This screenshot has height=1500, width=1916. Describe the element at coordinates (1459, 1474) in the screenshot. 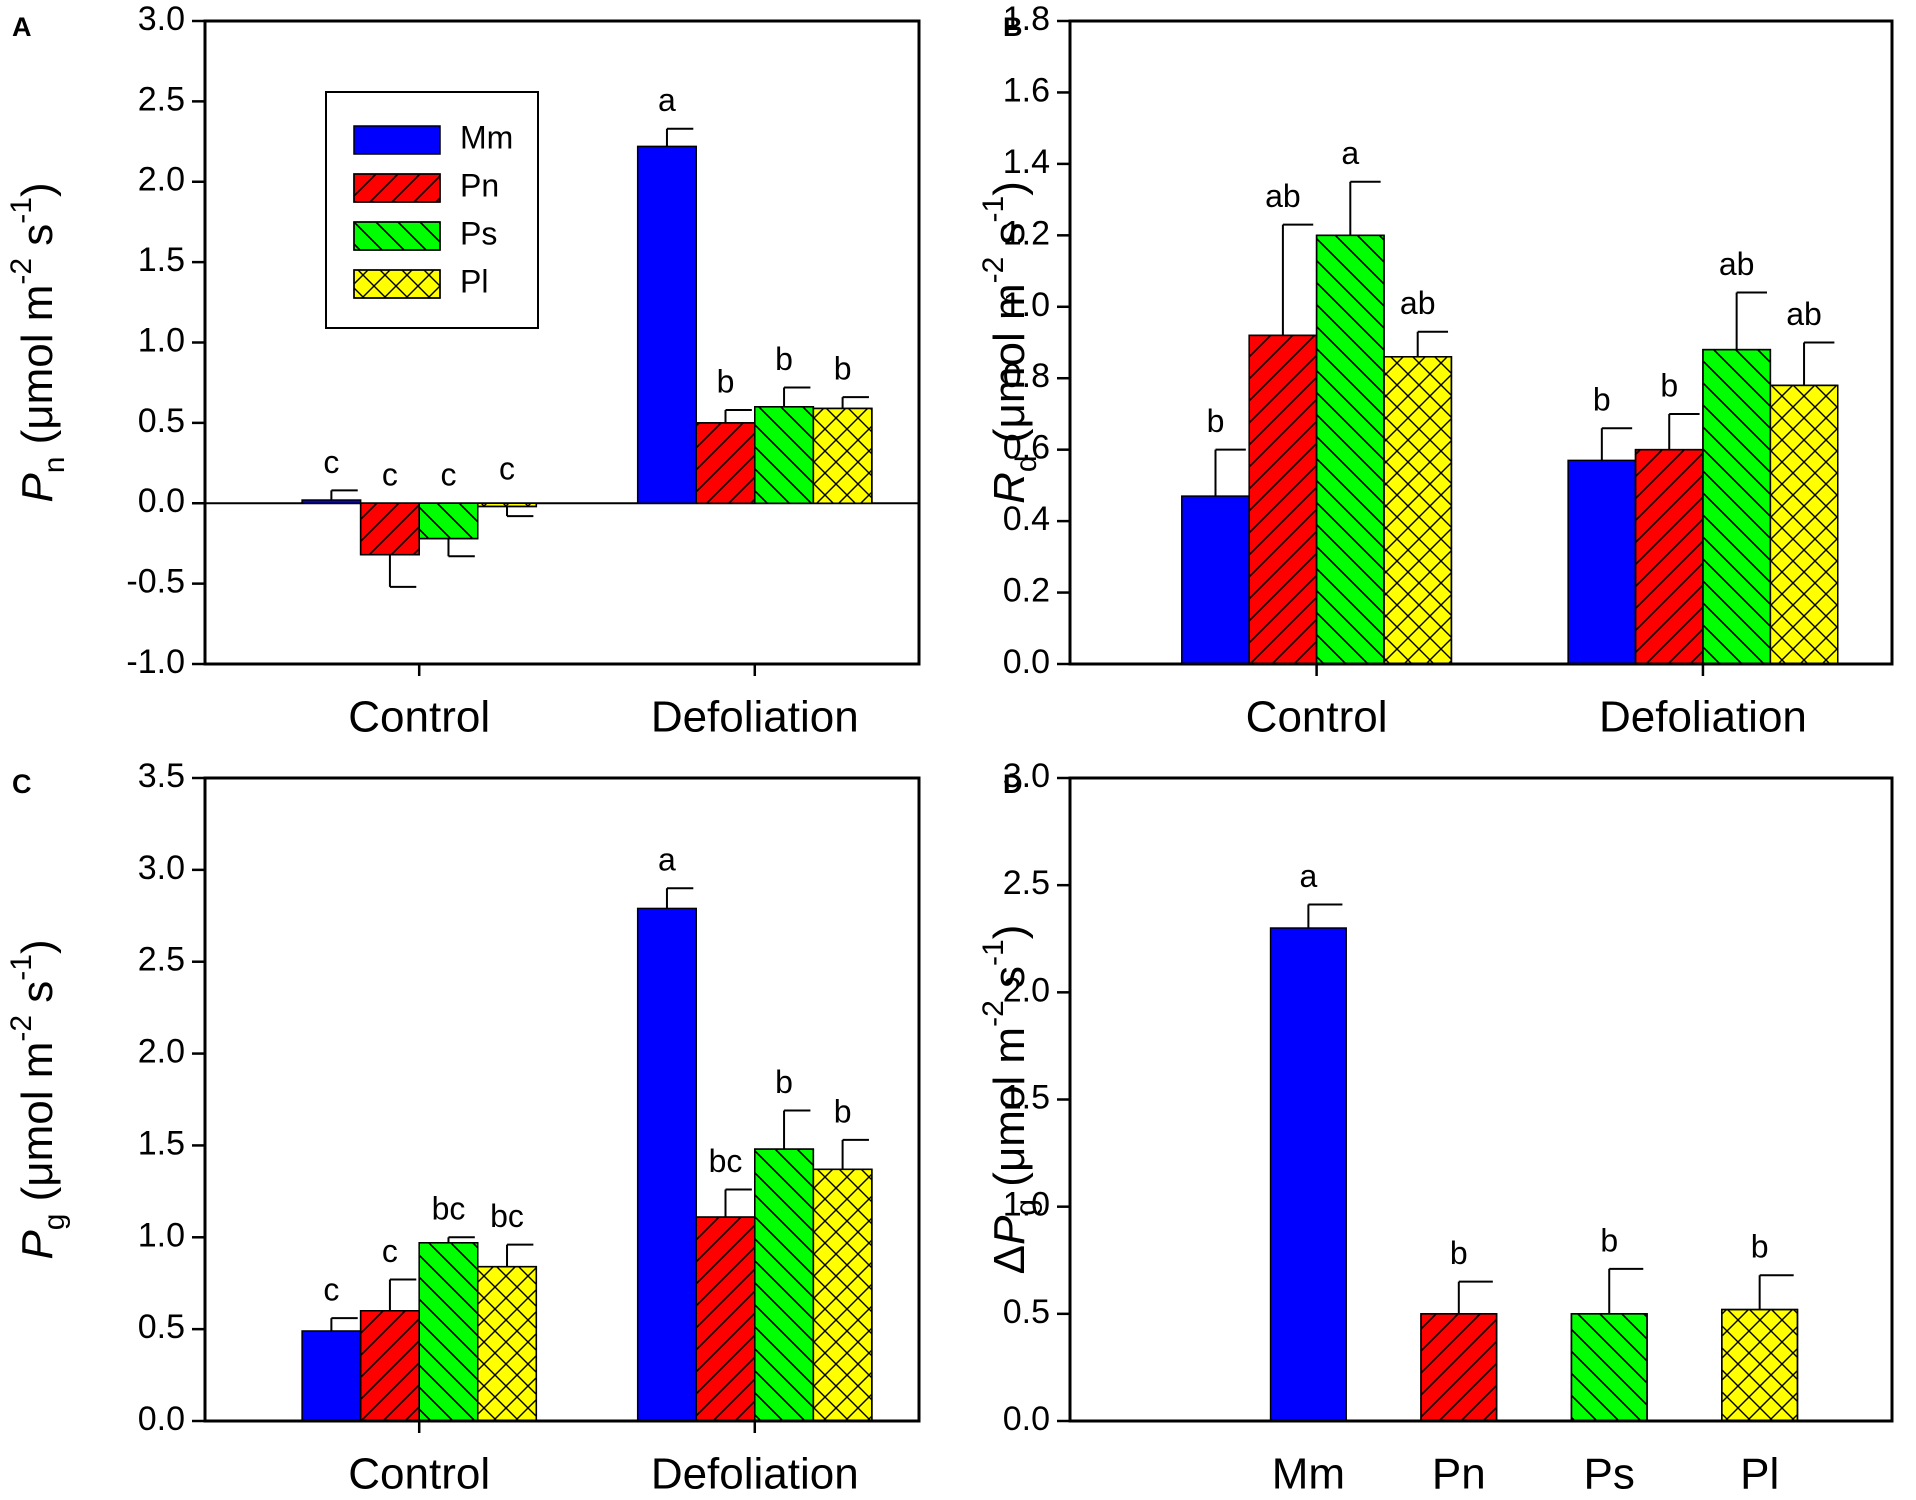

I see `x-tick-label: Pn` at that location.